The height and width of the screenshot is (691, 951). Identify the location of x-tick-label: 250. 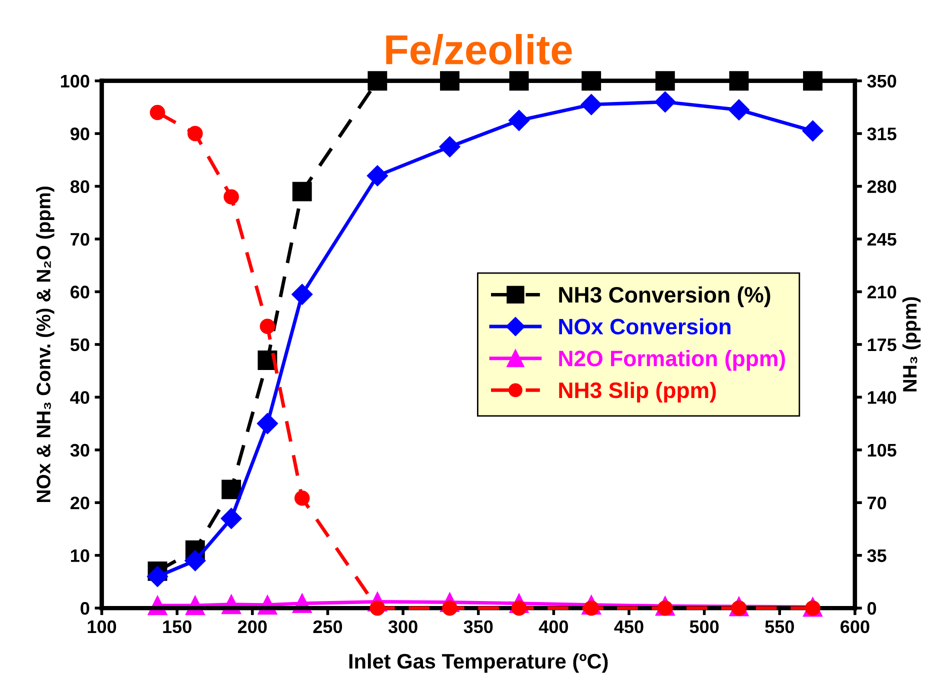
(327, 627).